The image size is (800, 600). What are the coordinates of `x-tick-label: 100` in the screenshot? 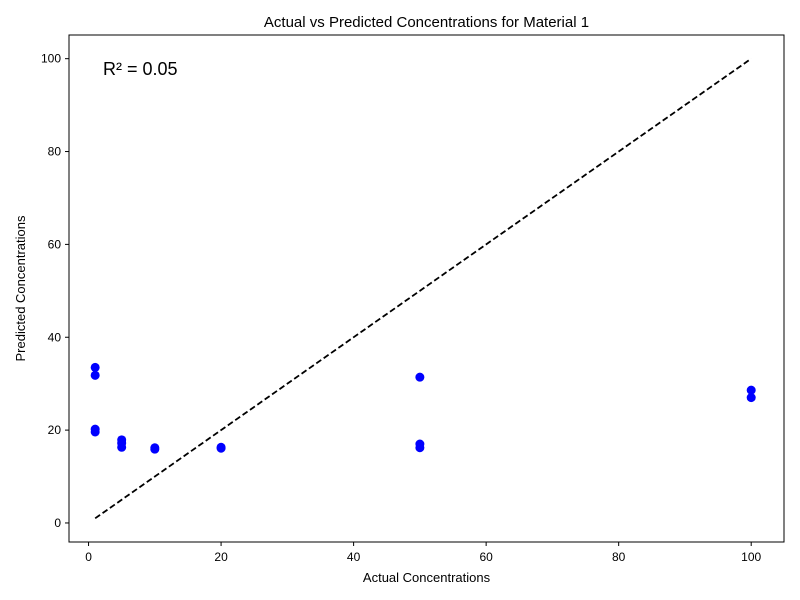 It's located at (751, 557).